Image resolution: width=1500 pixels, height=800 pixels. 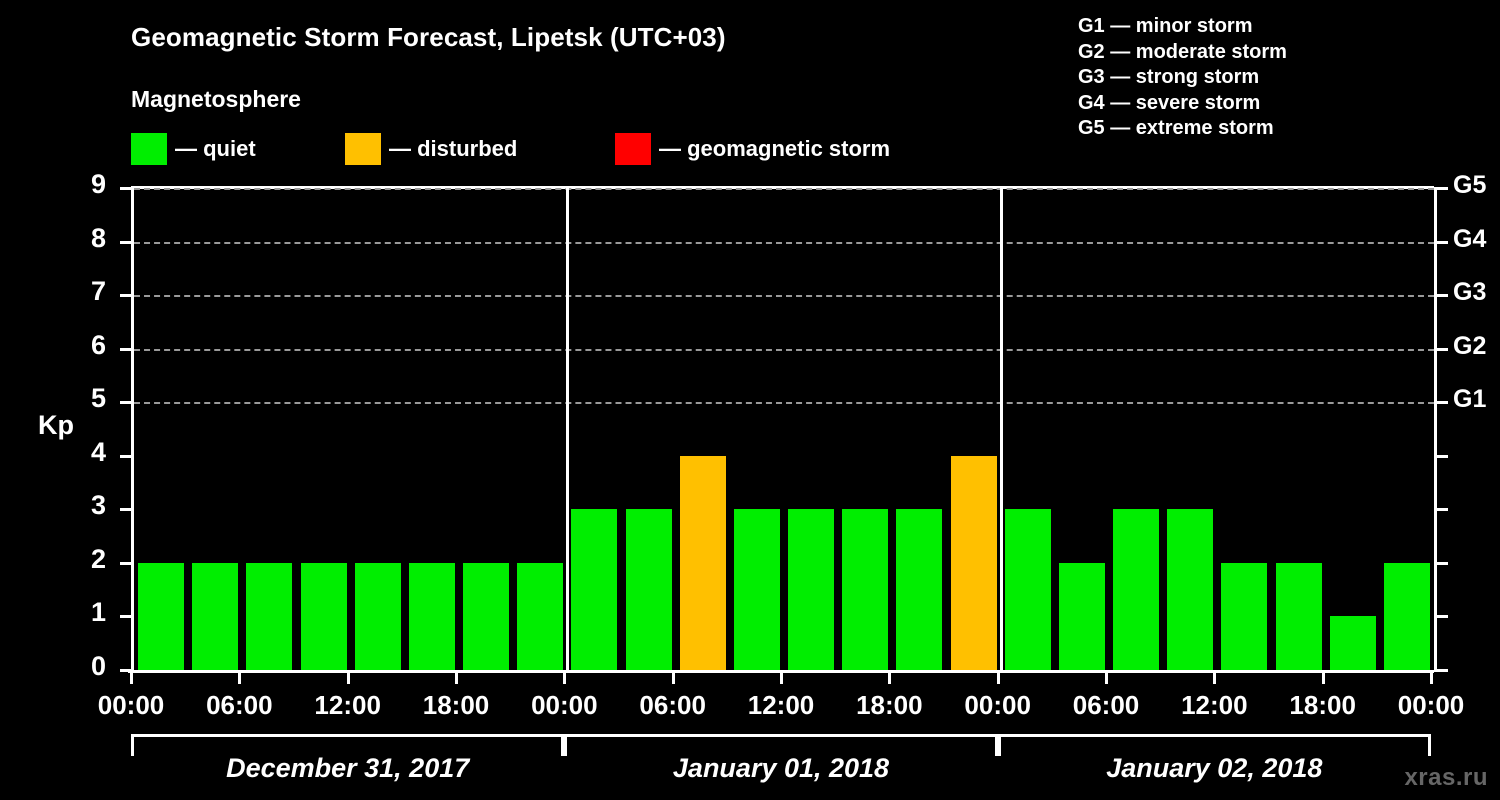 I want to click on date-label: January 02, 2018, so click(x=1214, y=768).